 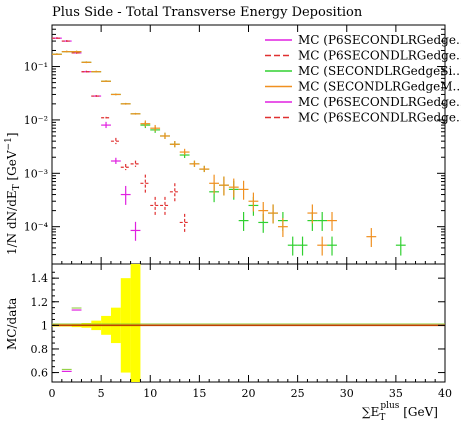 I want to click on main-y-tick-label: 10⁻⁴, so click(x=36, y=227).